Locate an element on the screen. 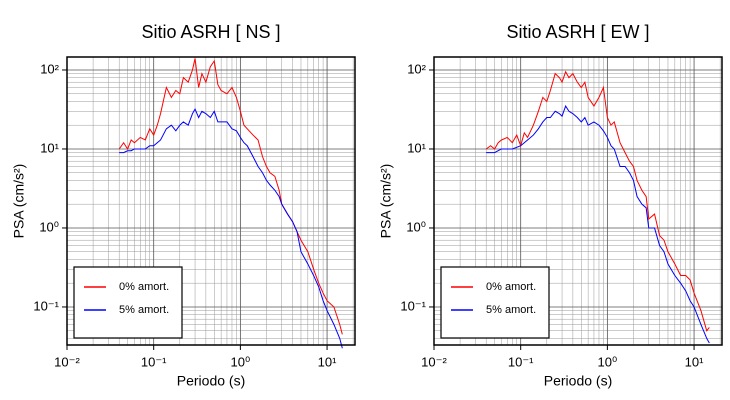  chart-title: Sitio ASRH [ NS ] is located at coordinates (210, 32).